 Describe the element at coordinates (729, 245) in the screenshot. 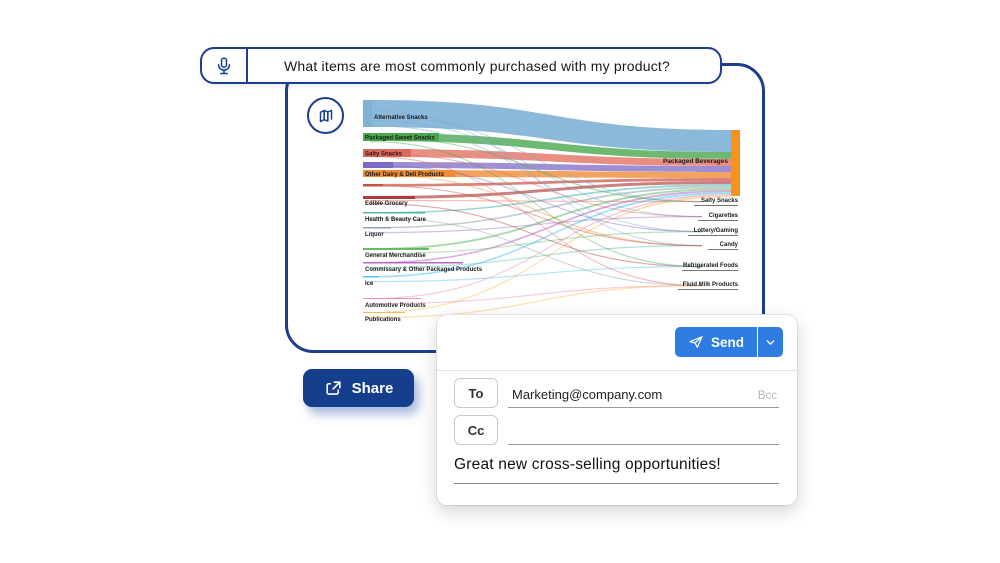

I see `sankey-right-label: Candy` at that location.